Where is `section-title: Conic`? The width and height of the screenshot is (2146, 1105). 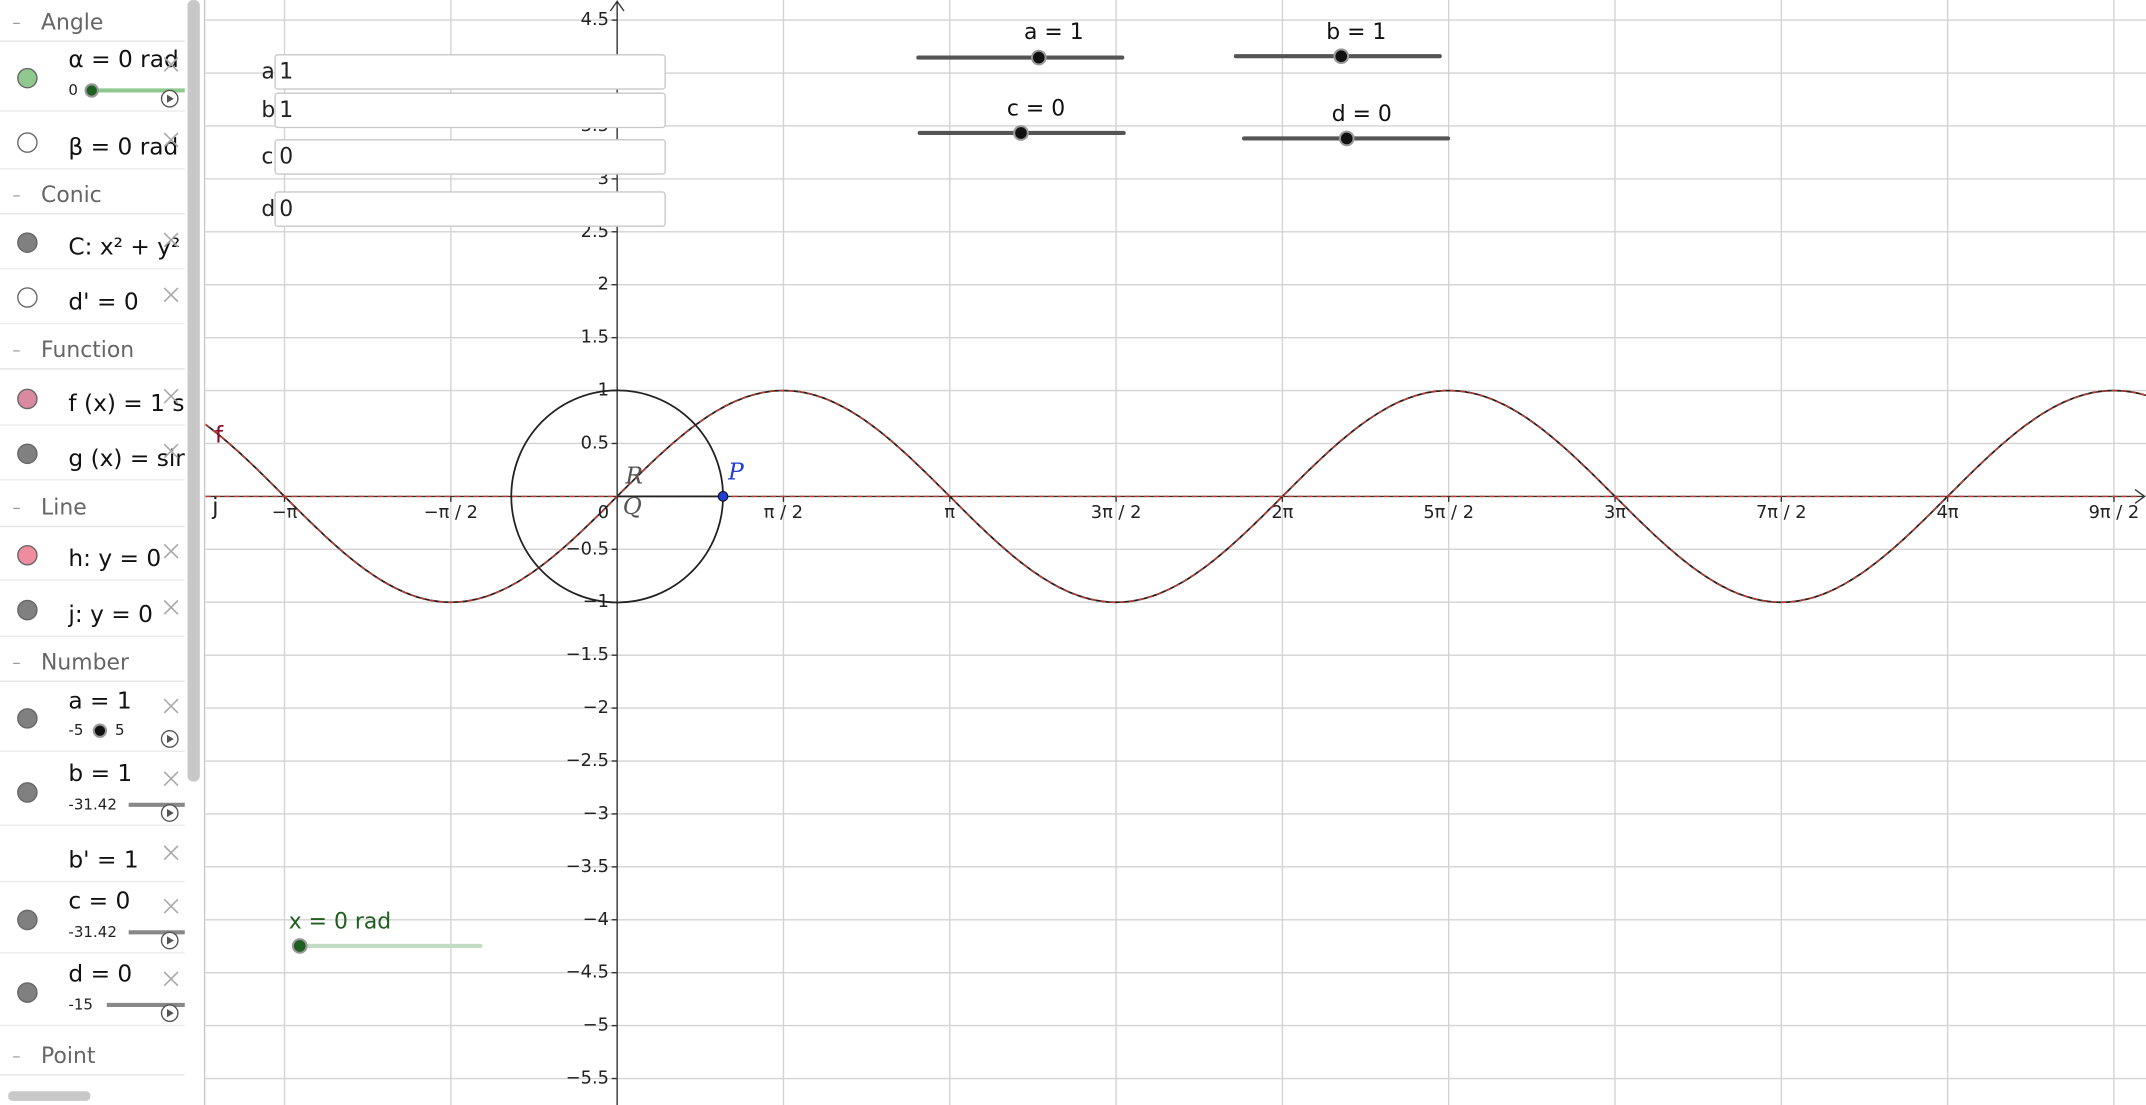 section-title: Conic is located at coordinates (71, 195).